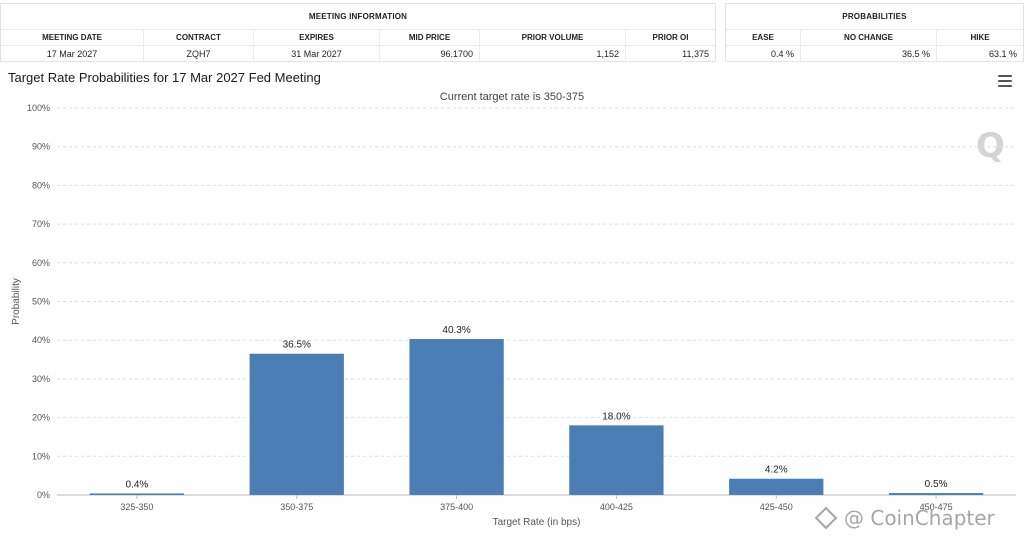  What do you see at coordinates (430, 37) in the screenshot?
I see `header-mid-price: MID PRICE` at bounding box center [430, 37].